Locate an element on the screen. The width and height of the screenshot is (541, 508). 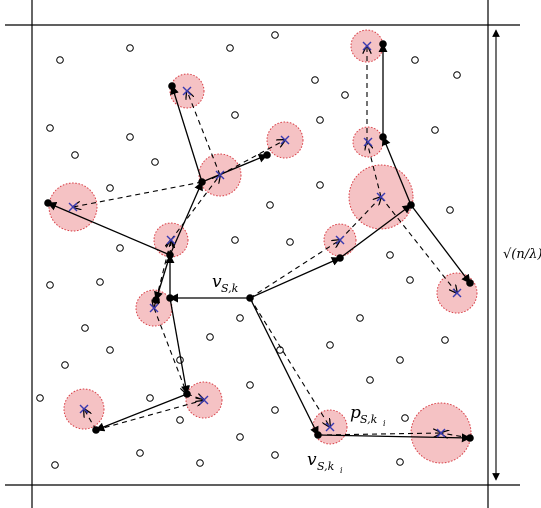
label-p-ski-sub: S,k is located at coordinates (369, 419).